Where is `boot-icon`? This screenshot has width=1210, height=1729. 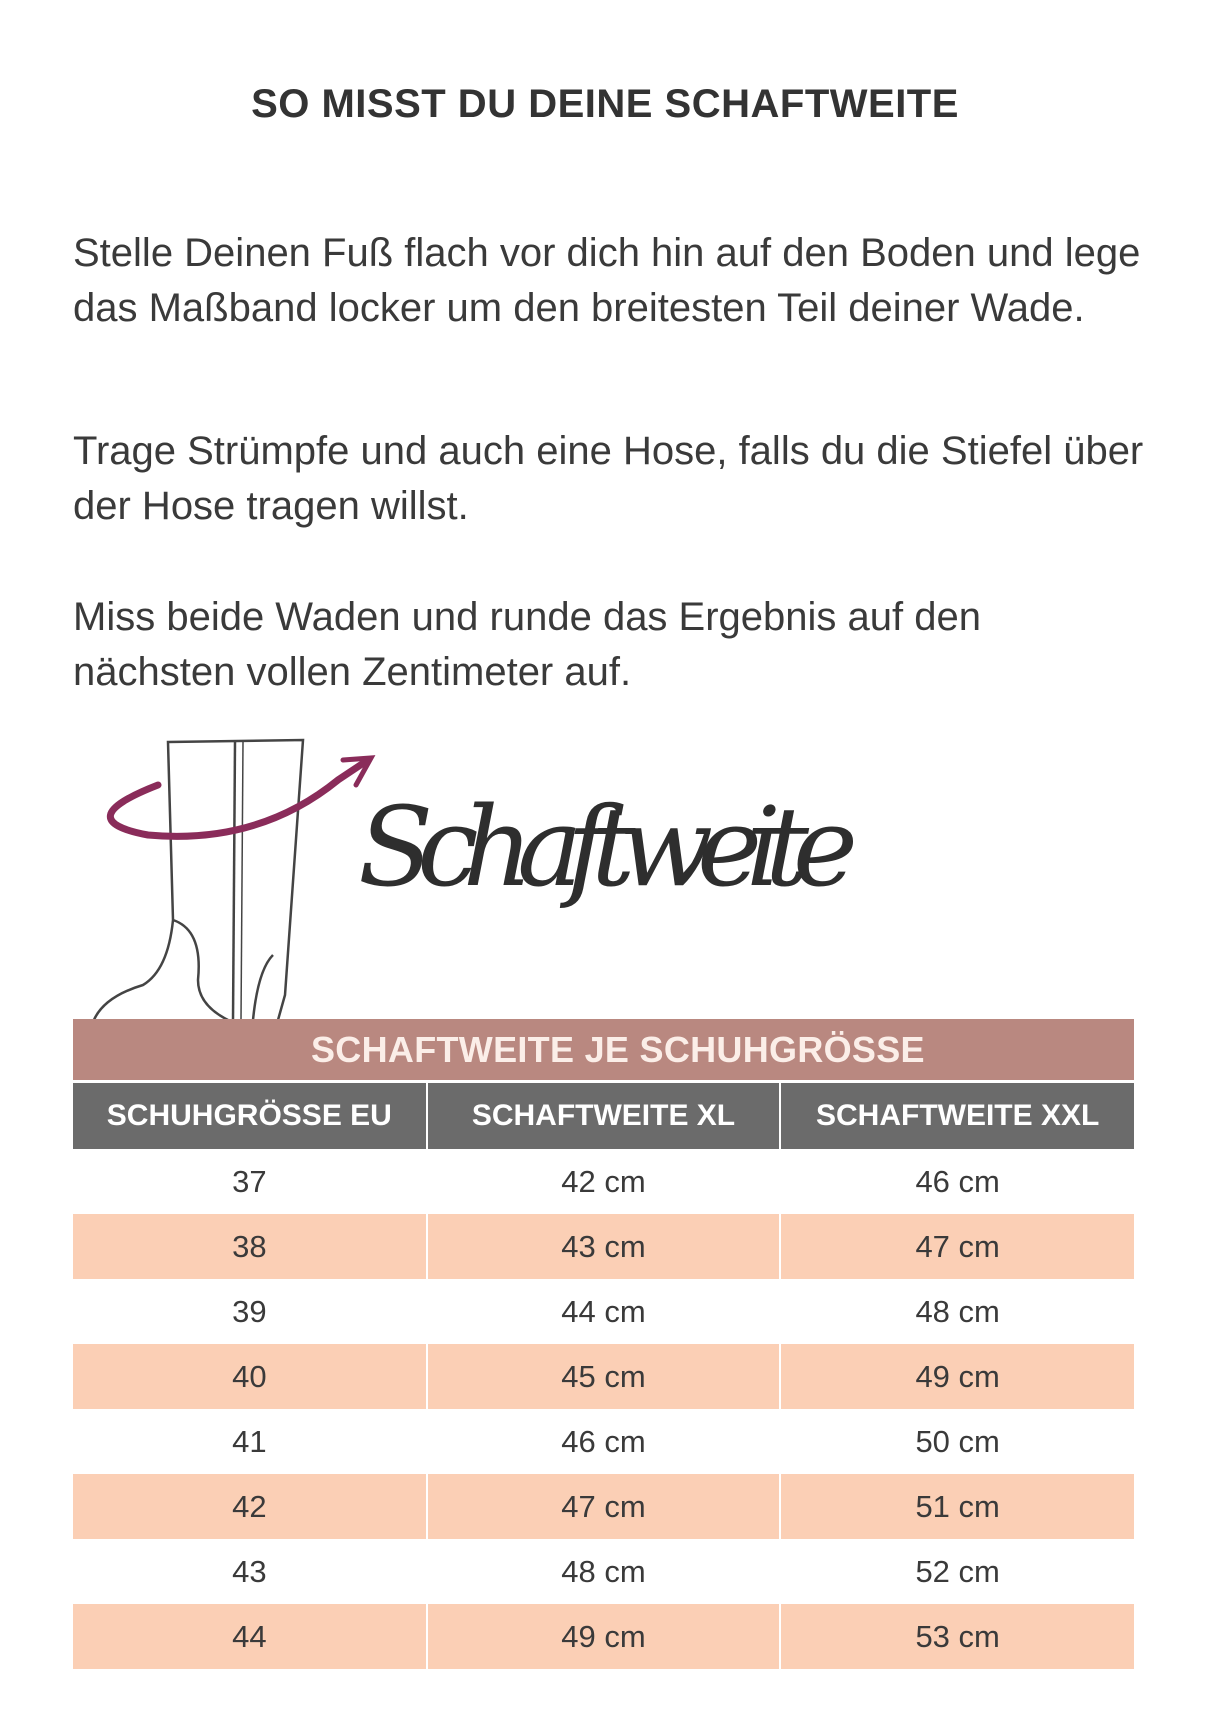
boot-icon is located at coordinates (196, 898).